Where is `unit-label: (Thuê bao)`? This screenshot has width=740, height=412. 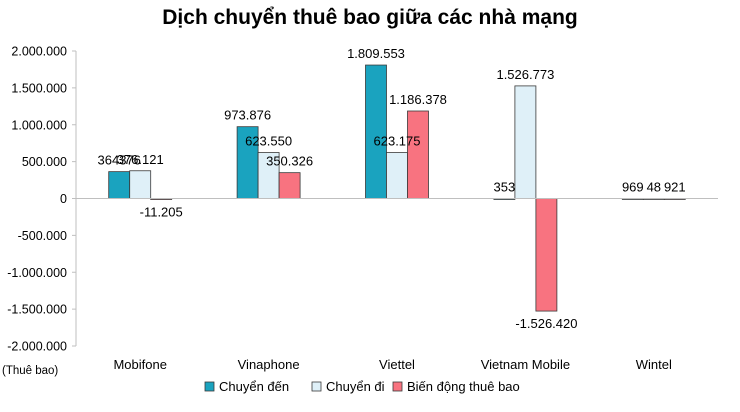
unit-label: (Thuê bao) is located at coordinates (30, 371).